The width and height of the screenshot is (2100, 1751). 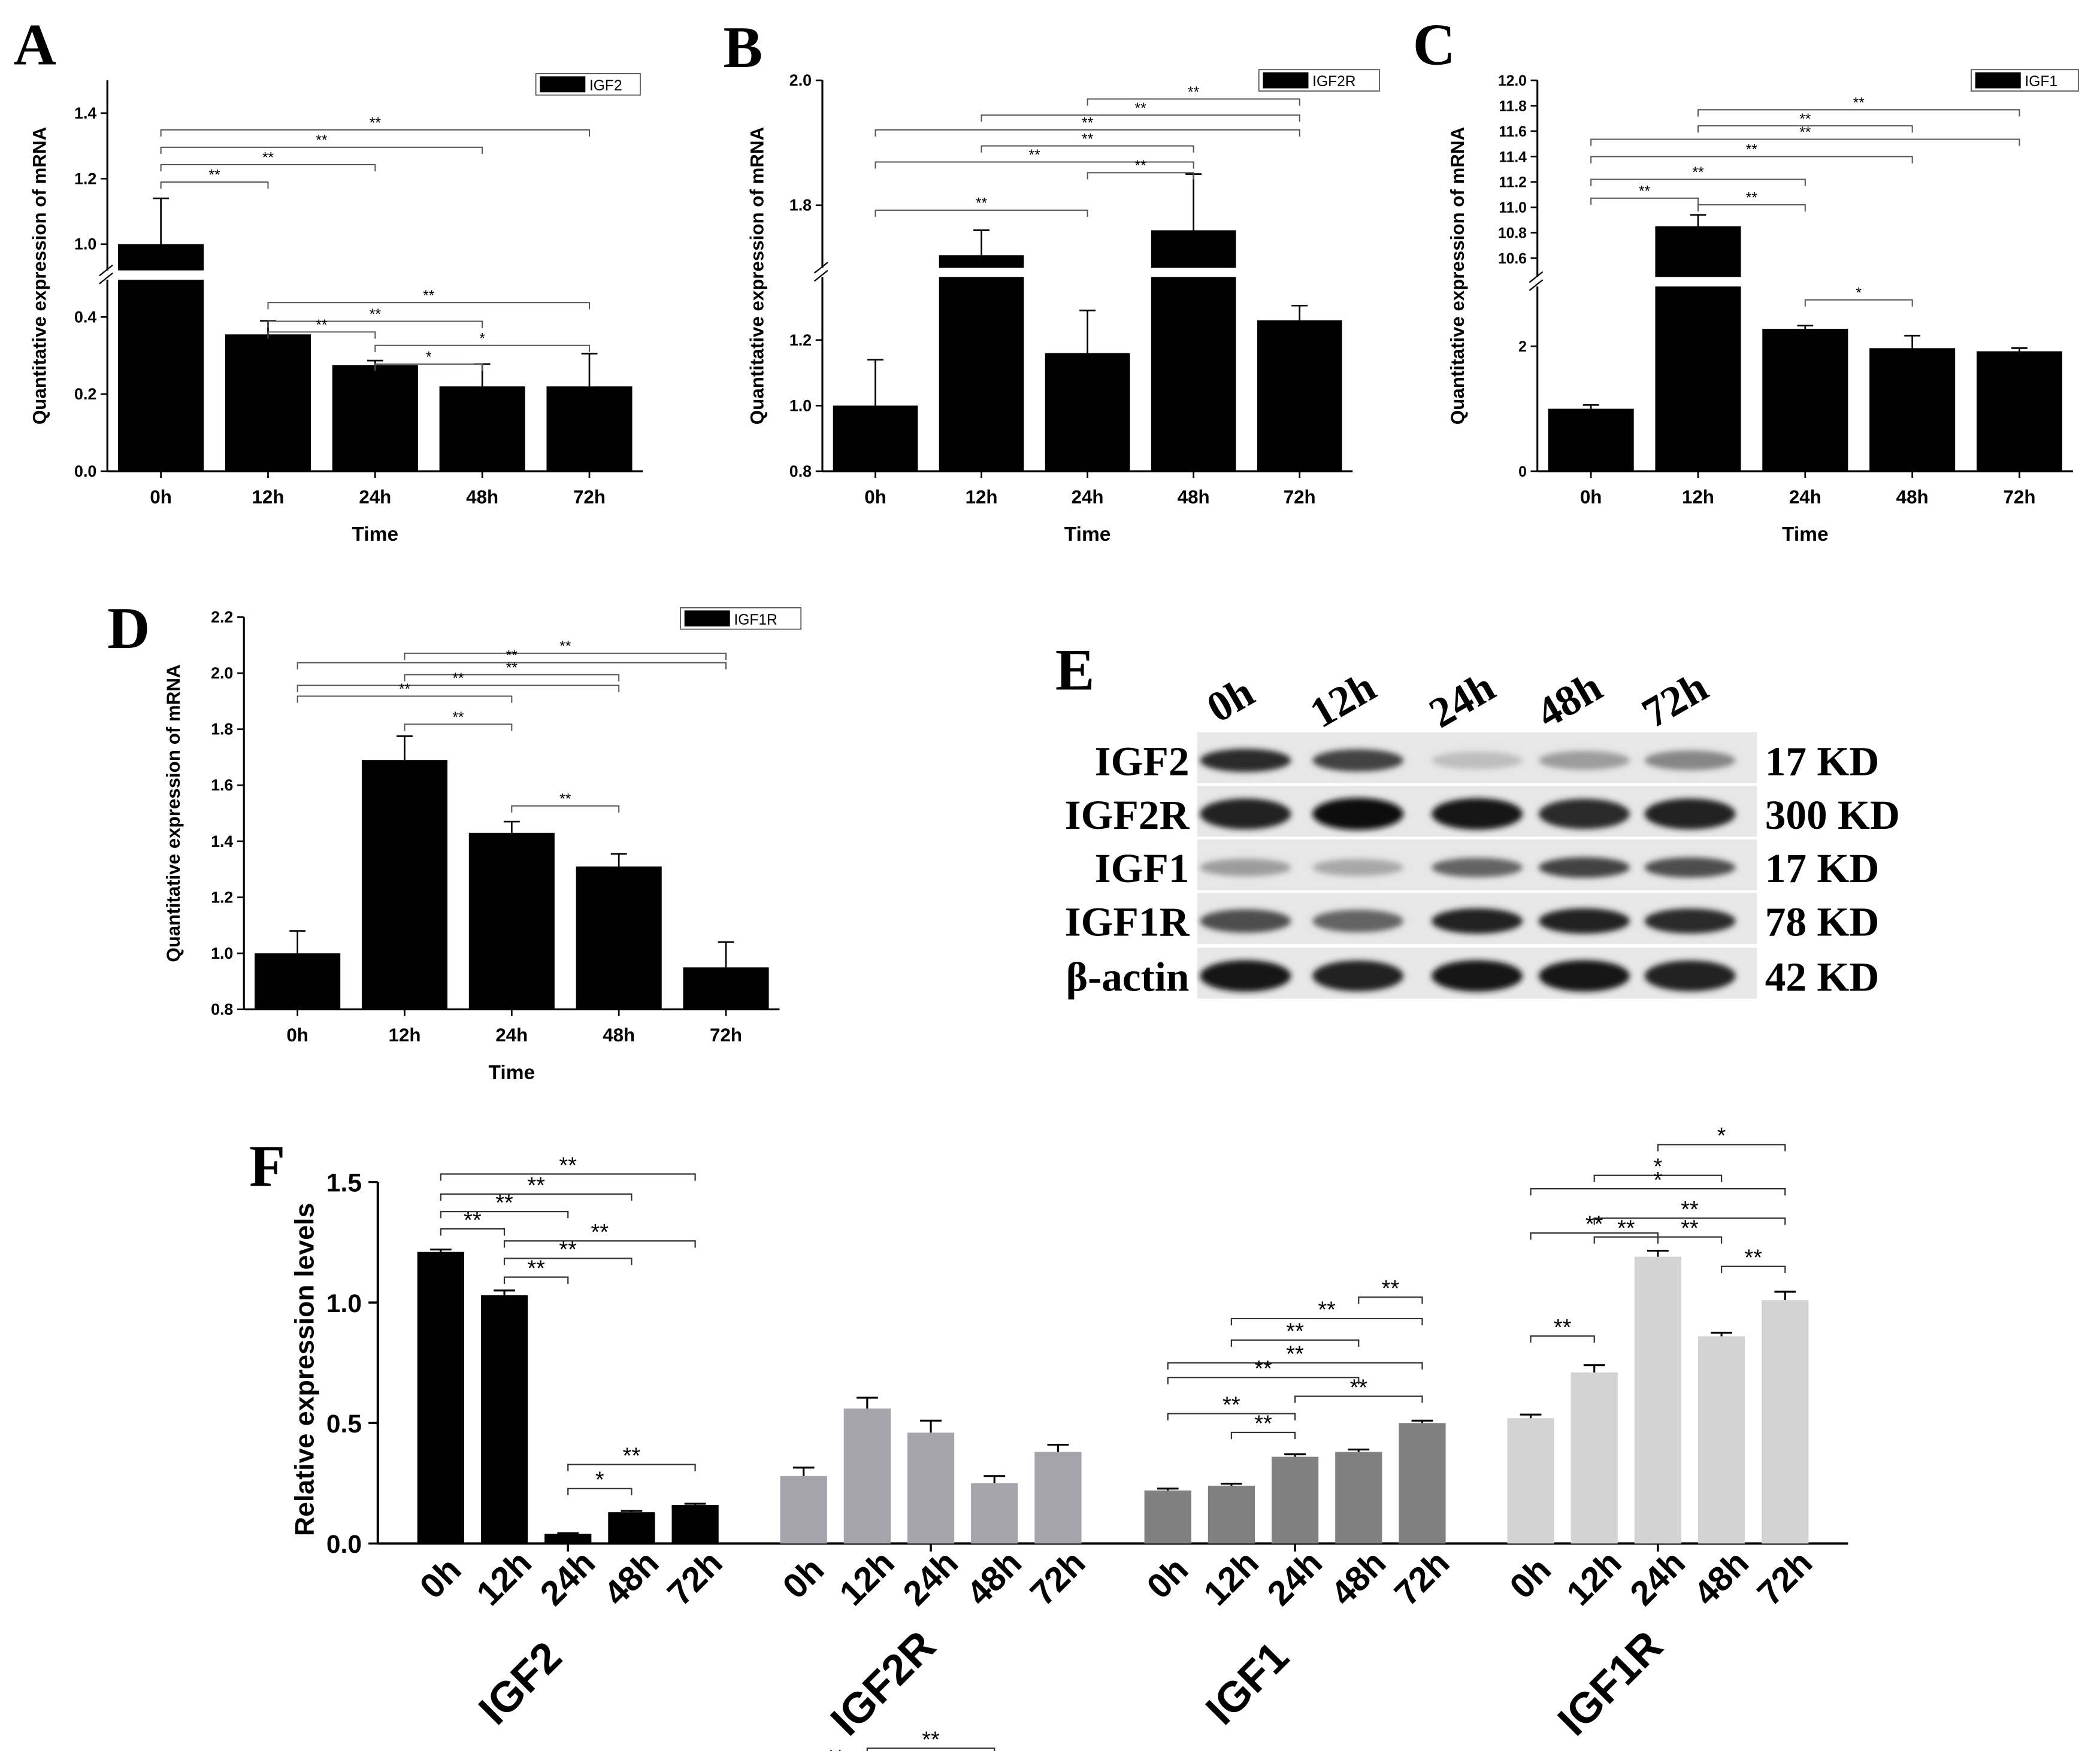 I want to click on legend-swatch, so click(x=563, y=84).